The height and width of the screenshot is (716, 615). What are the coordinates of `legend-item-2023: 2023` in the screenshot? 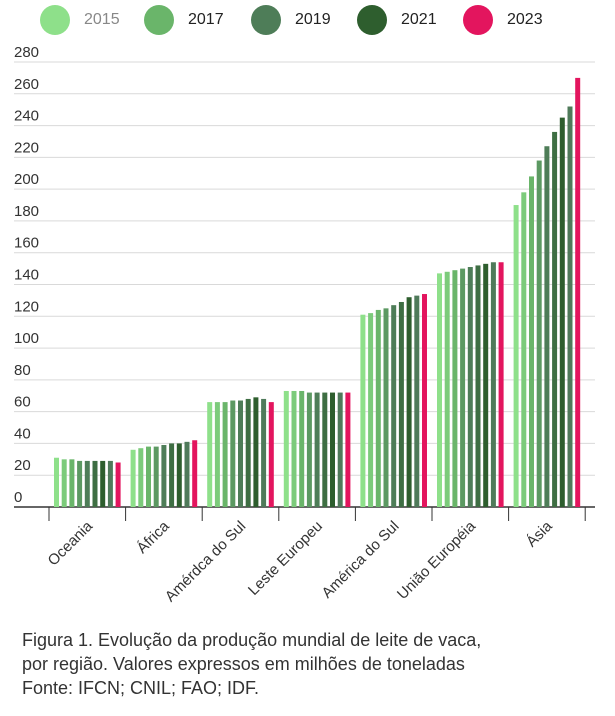 It's located at (503, 20).